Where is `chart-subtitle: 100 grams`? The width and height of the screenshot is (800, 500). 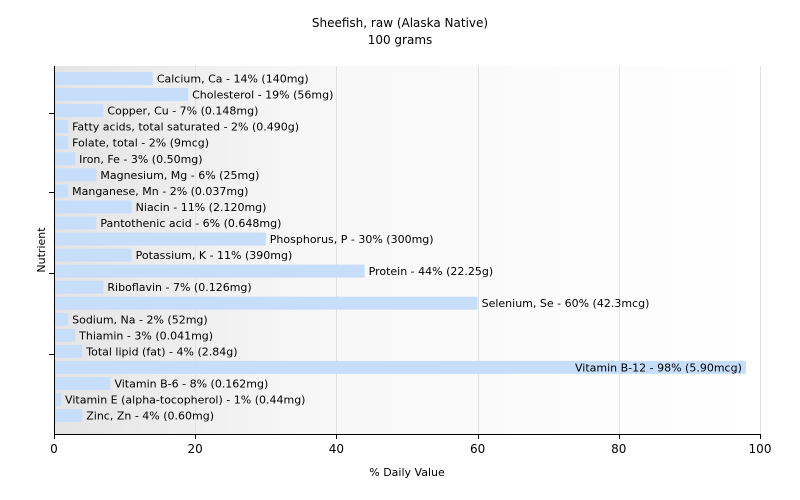 chart-subtitle: 100 grams is located at coordinates (400, 40).